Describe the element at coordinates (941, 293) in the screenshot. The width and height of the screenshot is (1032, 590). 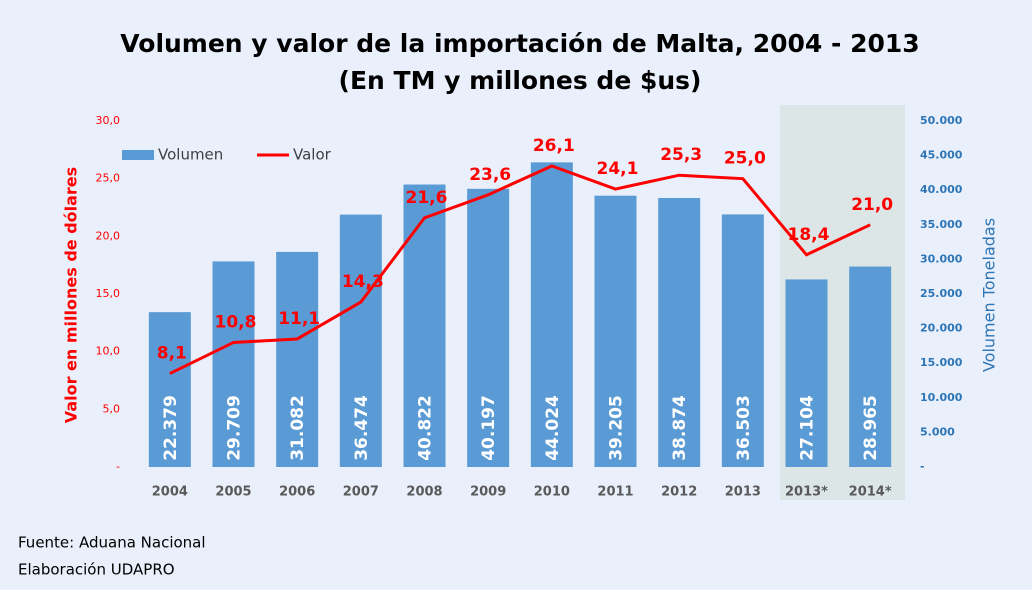
I see `y2-tick-label: 25.000` at that location.